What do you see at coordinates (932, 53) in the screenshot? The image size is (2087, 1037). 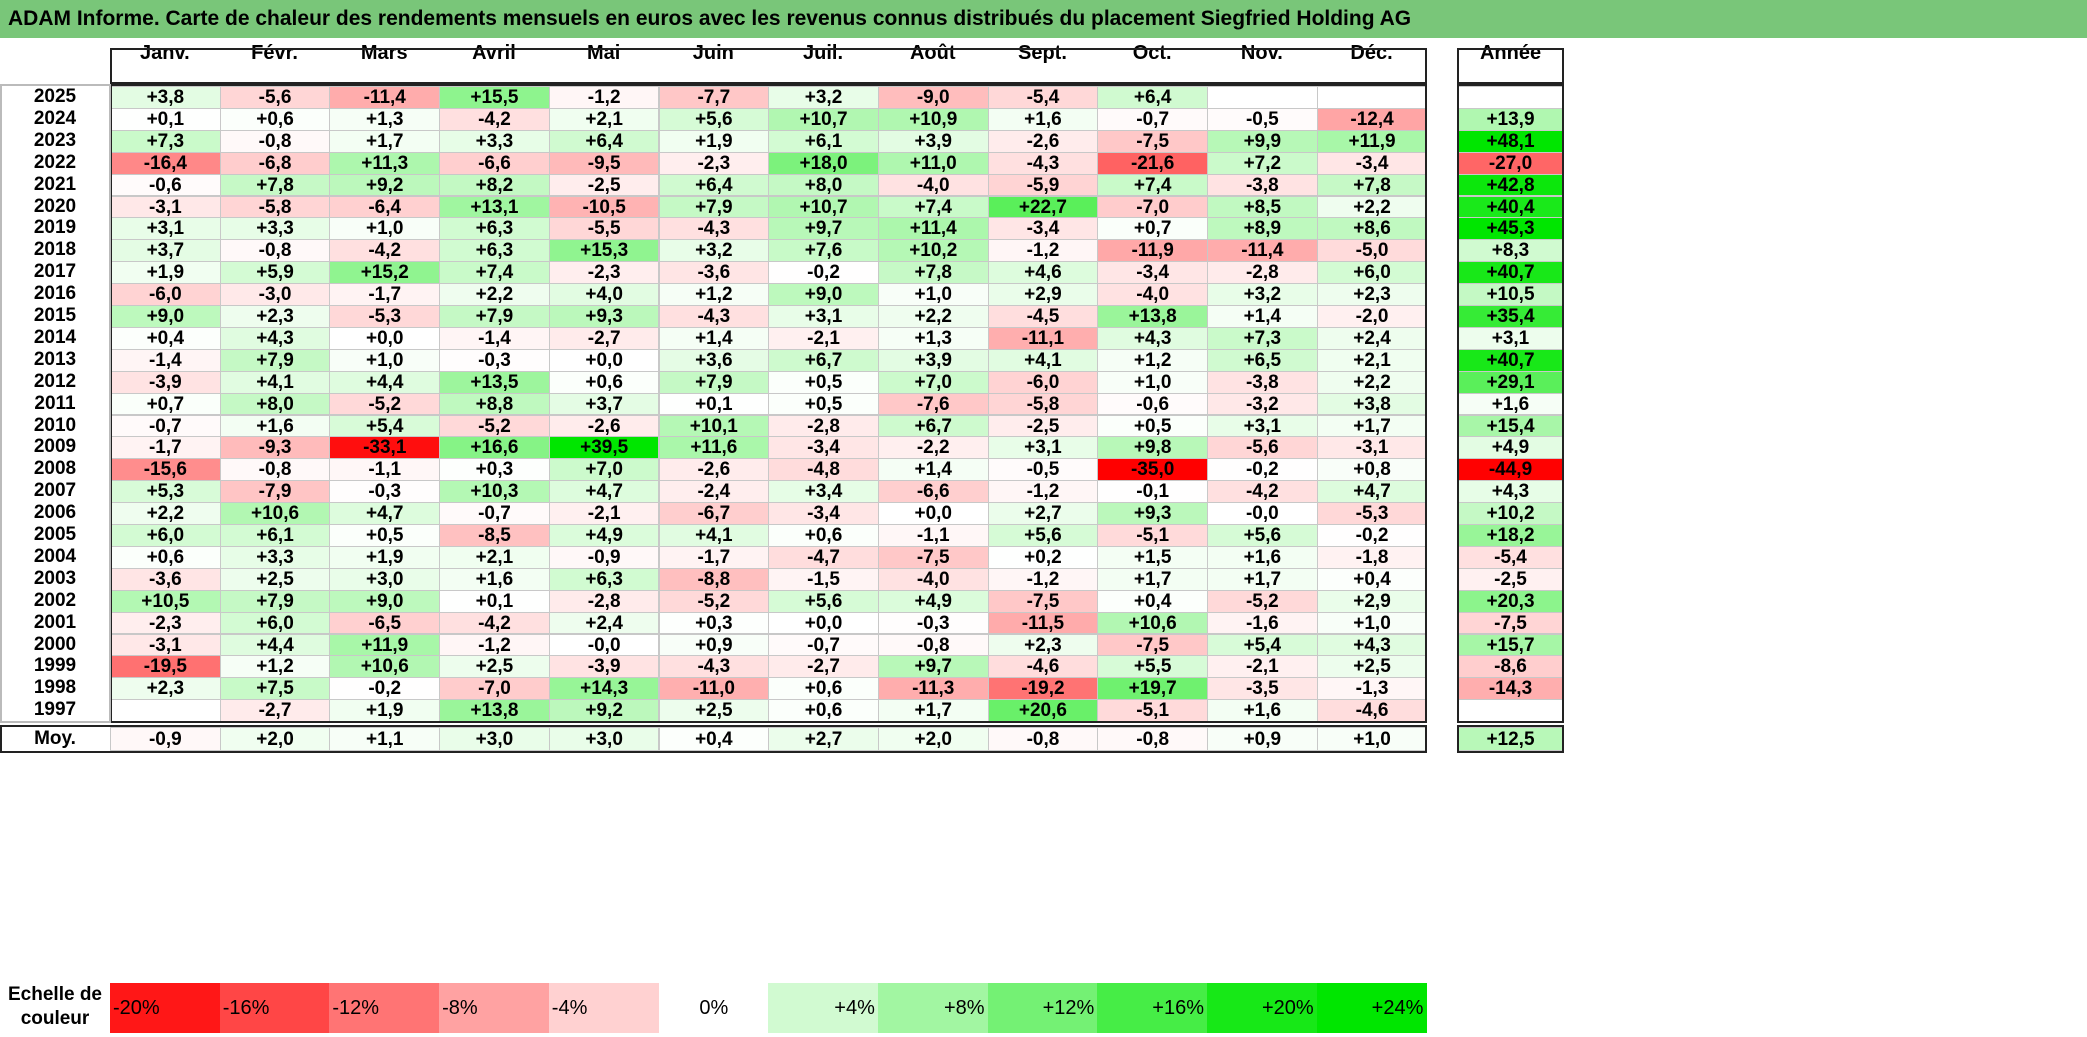 I see `month-header: Août` at bounding box center [932, 53].